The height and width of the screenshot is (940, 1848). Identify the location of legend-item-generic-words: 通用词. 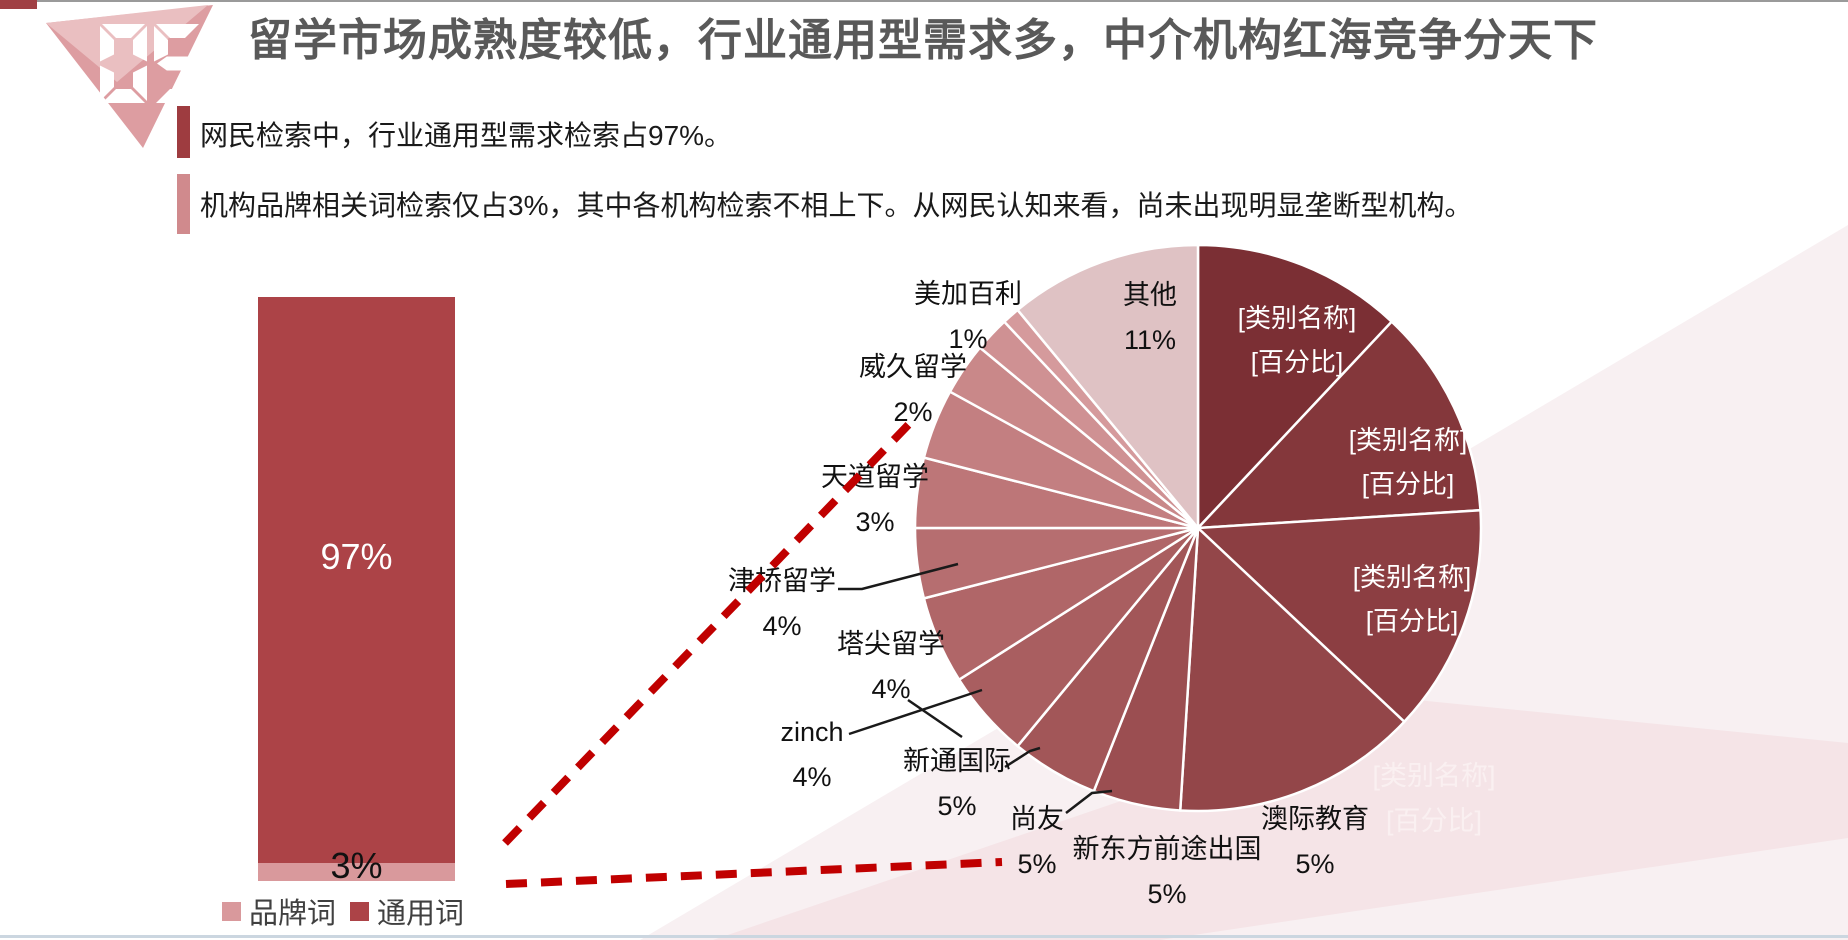
(407, 911).